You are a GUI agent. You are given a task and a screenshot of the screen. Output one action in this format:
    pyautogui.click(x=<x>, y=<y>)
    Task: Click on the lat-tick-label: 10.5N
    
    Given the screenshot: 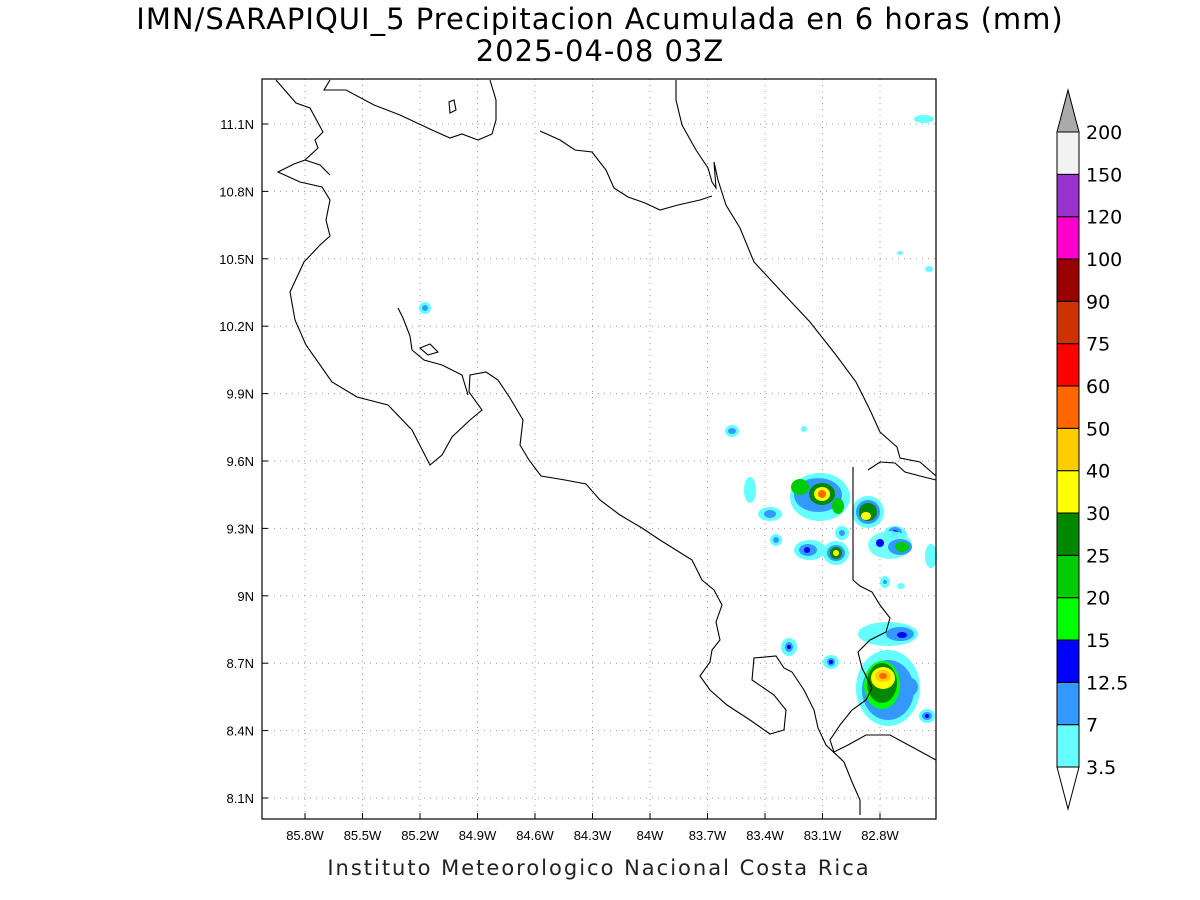 What is the action you would take?
    pyautogui.click(x=236, y=259)
    